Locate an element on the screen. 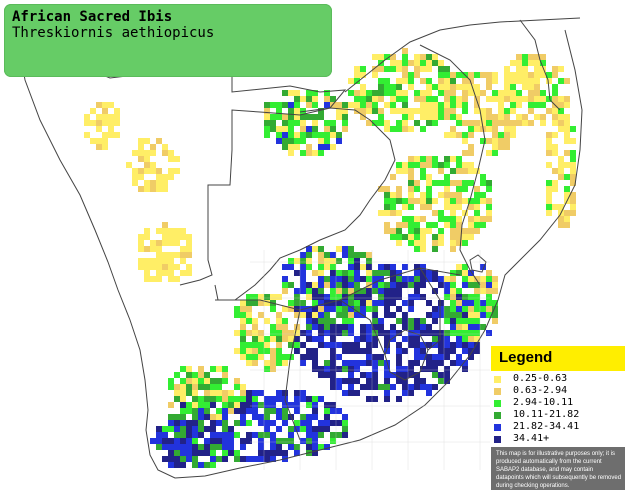  mozambique-coast is located at coordinates (540, 165).